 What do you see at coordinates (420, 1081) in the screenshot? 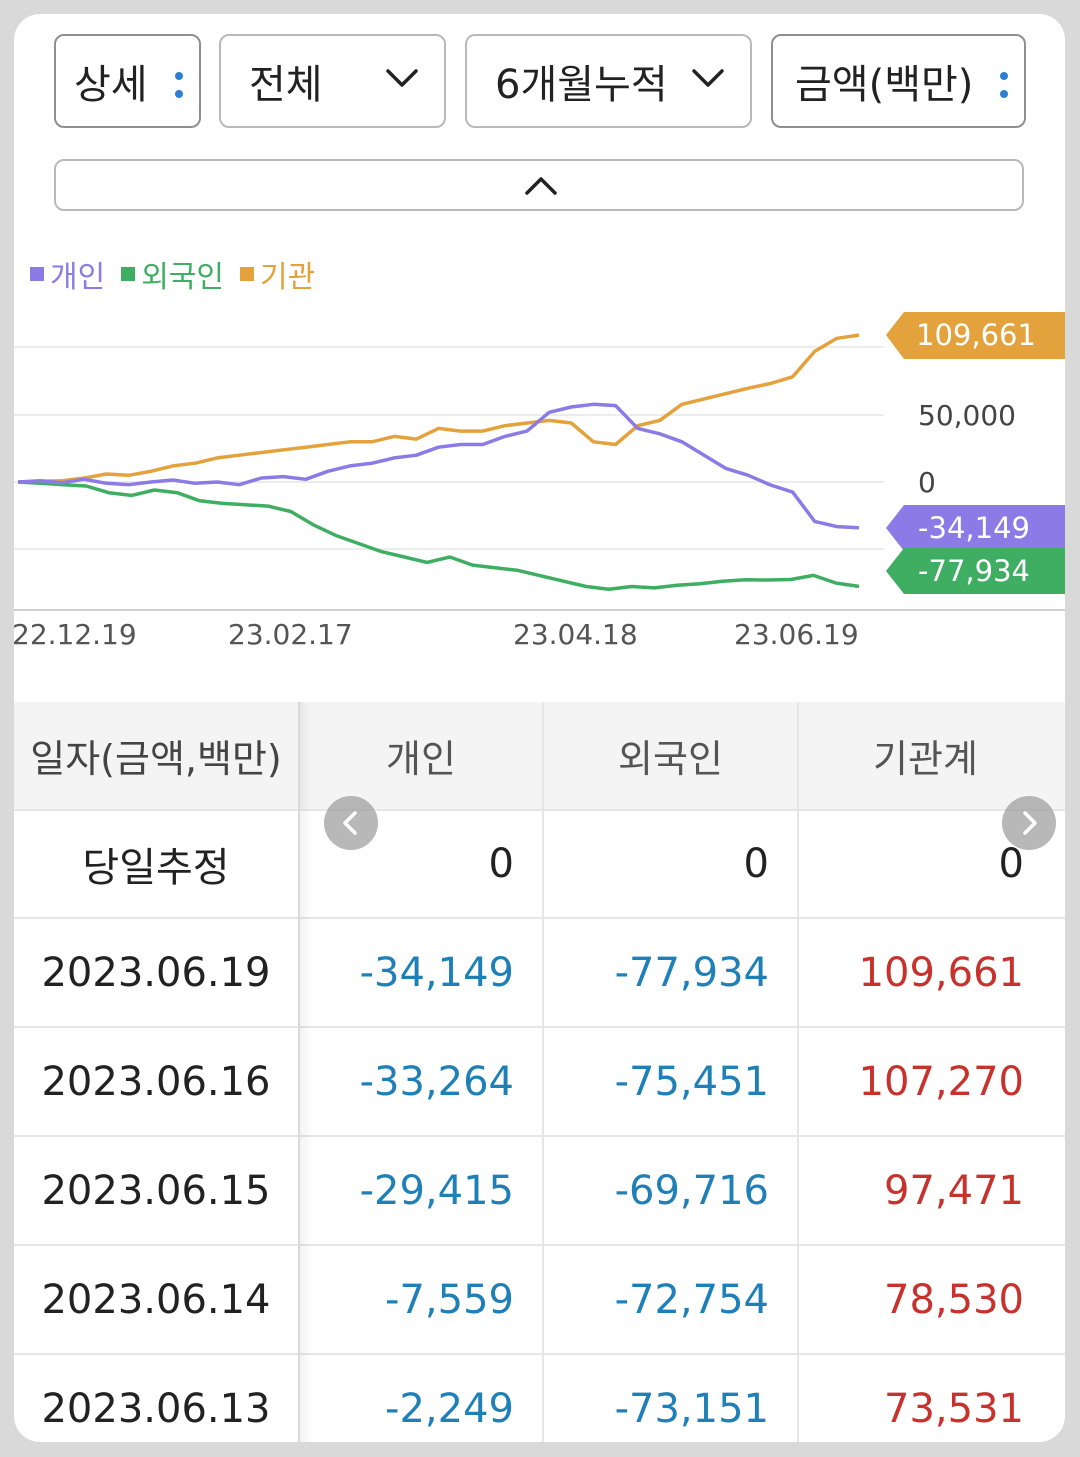
I see `row-individual: -33,264` at bounding box center [420, 1081].